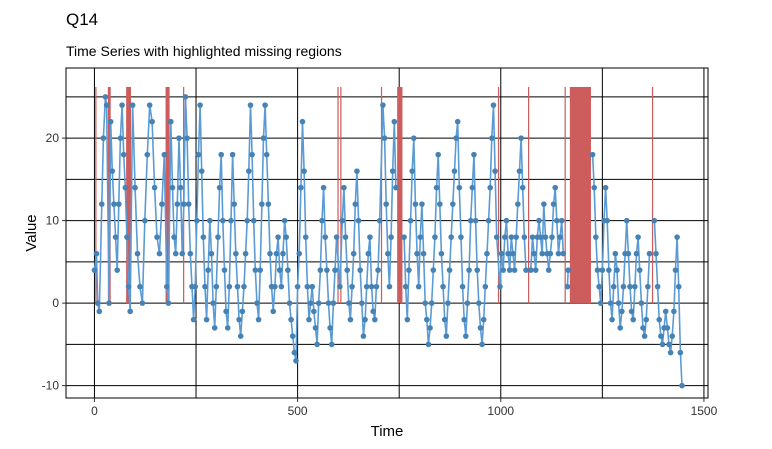 Image resolution: width=772 pixels, height=449 pixels. What do you see at coordinates (51, 386) in the screenshot?
I see `y-tick-label: -10` at bounding box center [51, 386].